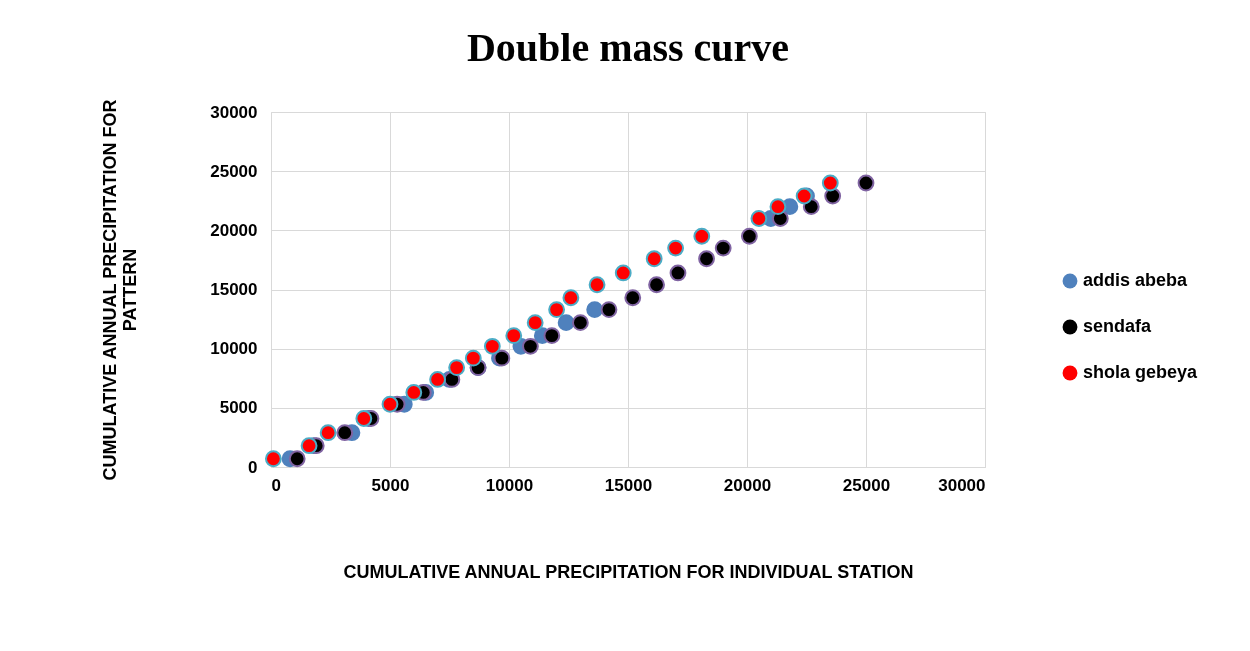 This screenshot has height=651, width=1250. Describe the element at coordinates (962, 485) in the screenshot. I see `x-tick-label: 30000` at that location.